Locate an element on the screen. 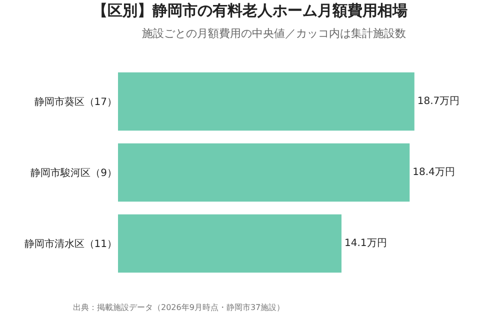 The height and width of the screenshot is (321, 500). data-label: 14.1万円 is located at coordinates (365, 243).